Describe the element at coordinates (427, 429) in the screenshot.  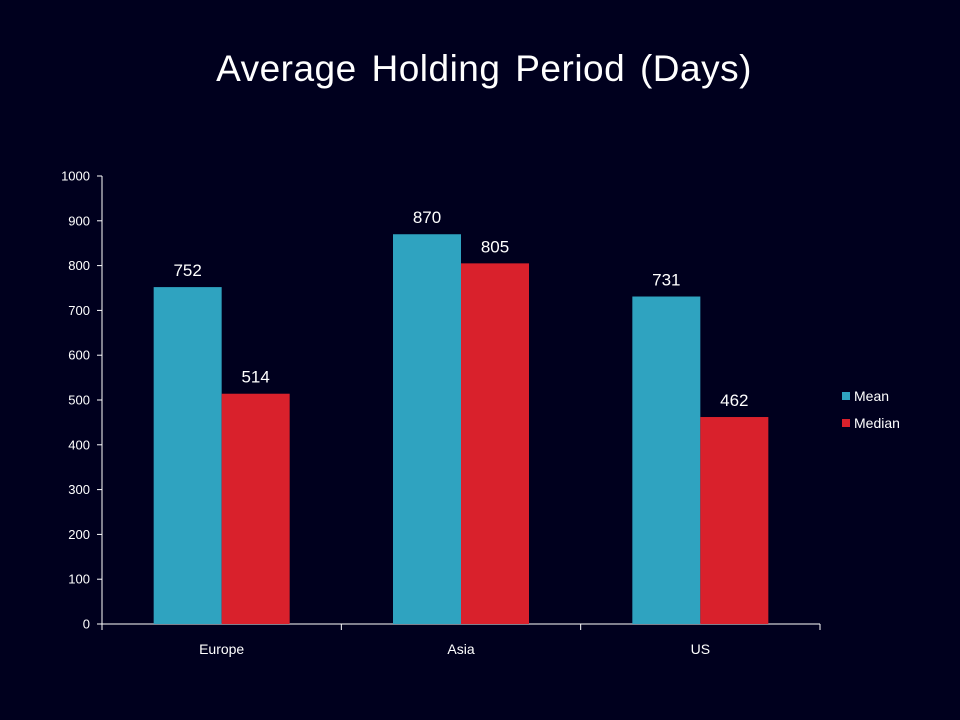
I see `bar-mean-asia` at that location.